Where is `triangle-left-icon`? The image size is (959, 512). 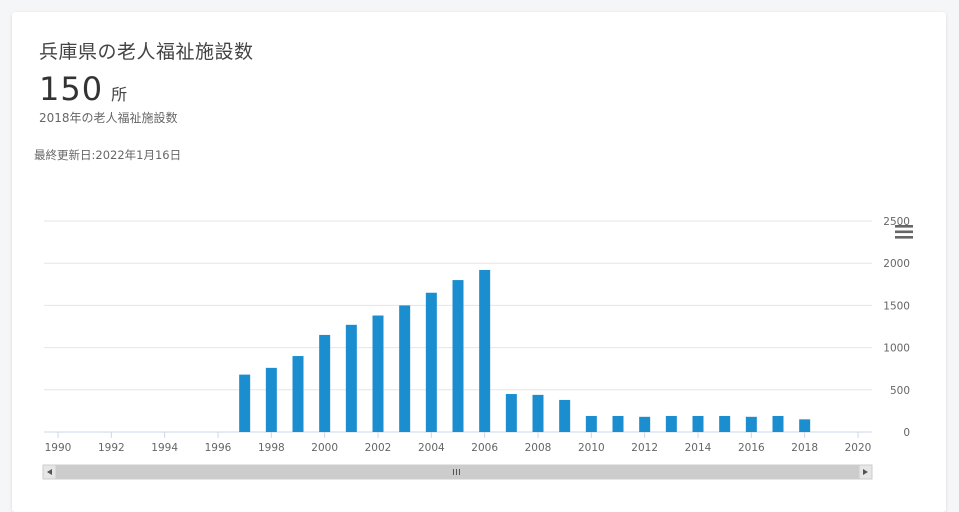 triangle-left-icon is located at coordinates (49, 472).